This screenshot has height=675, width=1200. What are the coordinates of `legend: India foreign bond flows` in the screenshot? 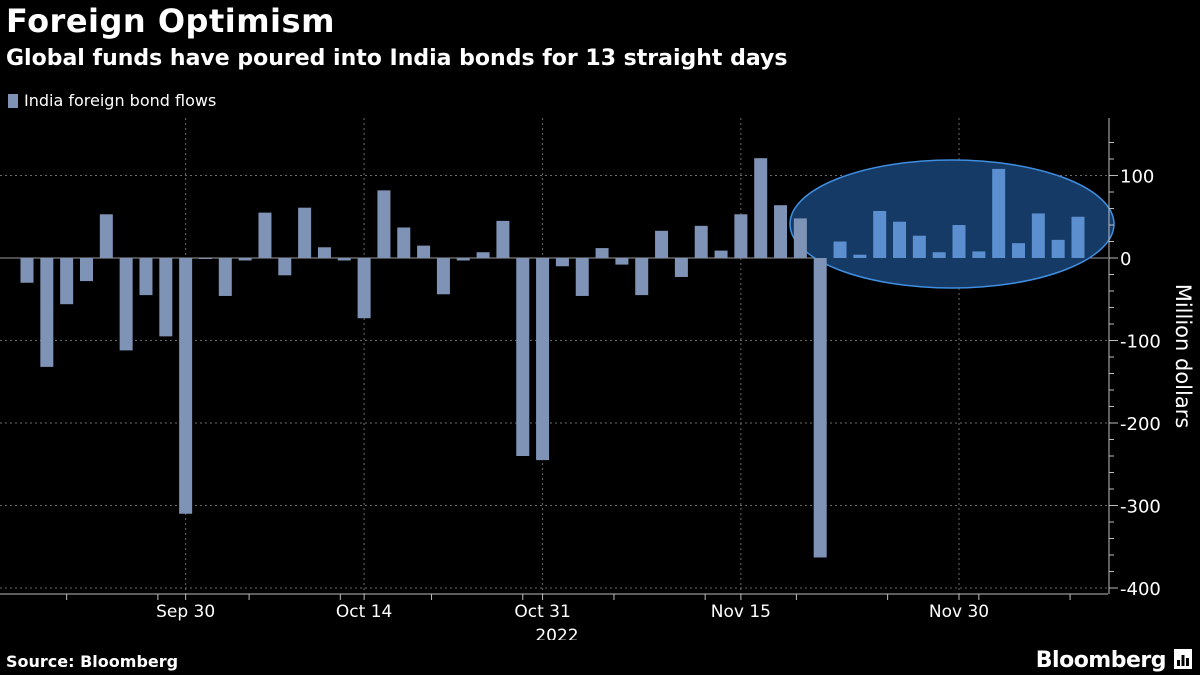 It's located at (112, 100).